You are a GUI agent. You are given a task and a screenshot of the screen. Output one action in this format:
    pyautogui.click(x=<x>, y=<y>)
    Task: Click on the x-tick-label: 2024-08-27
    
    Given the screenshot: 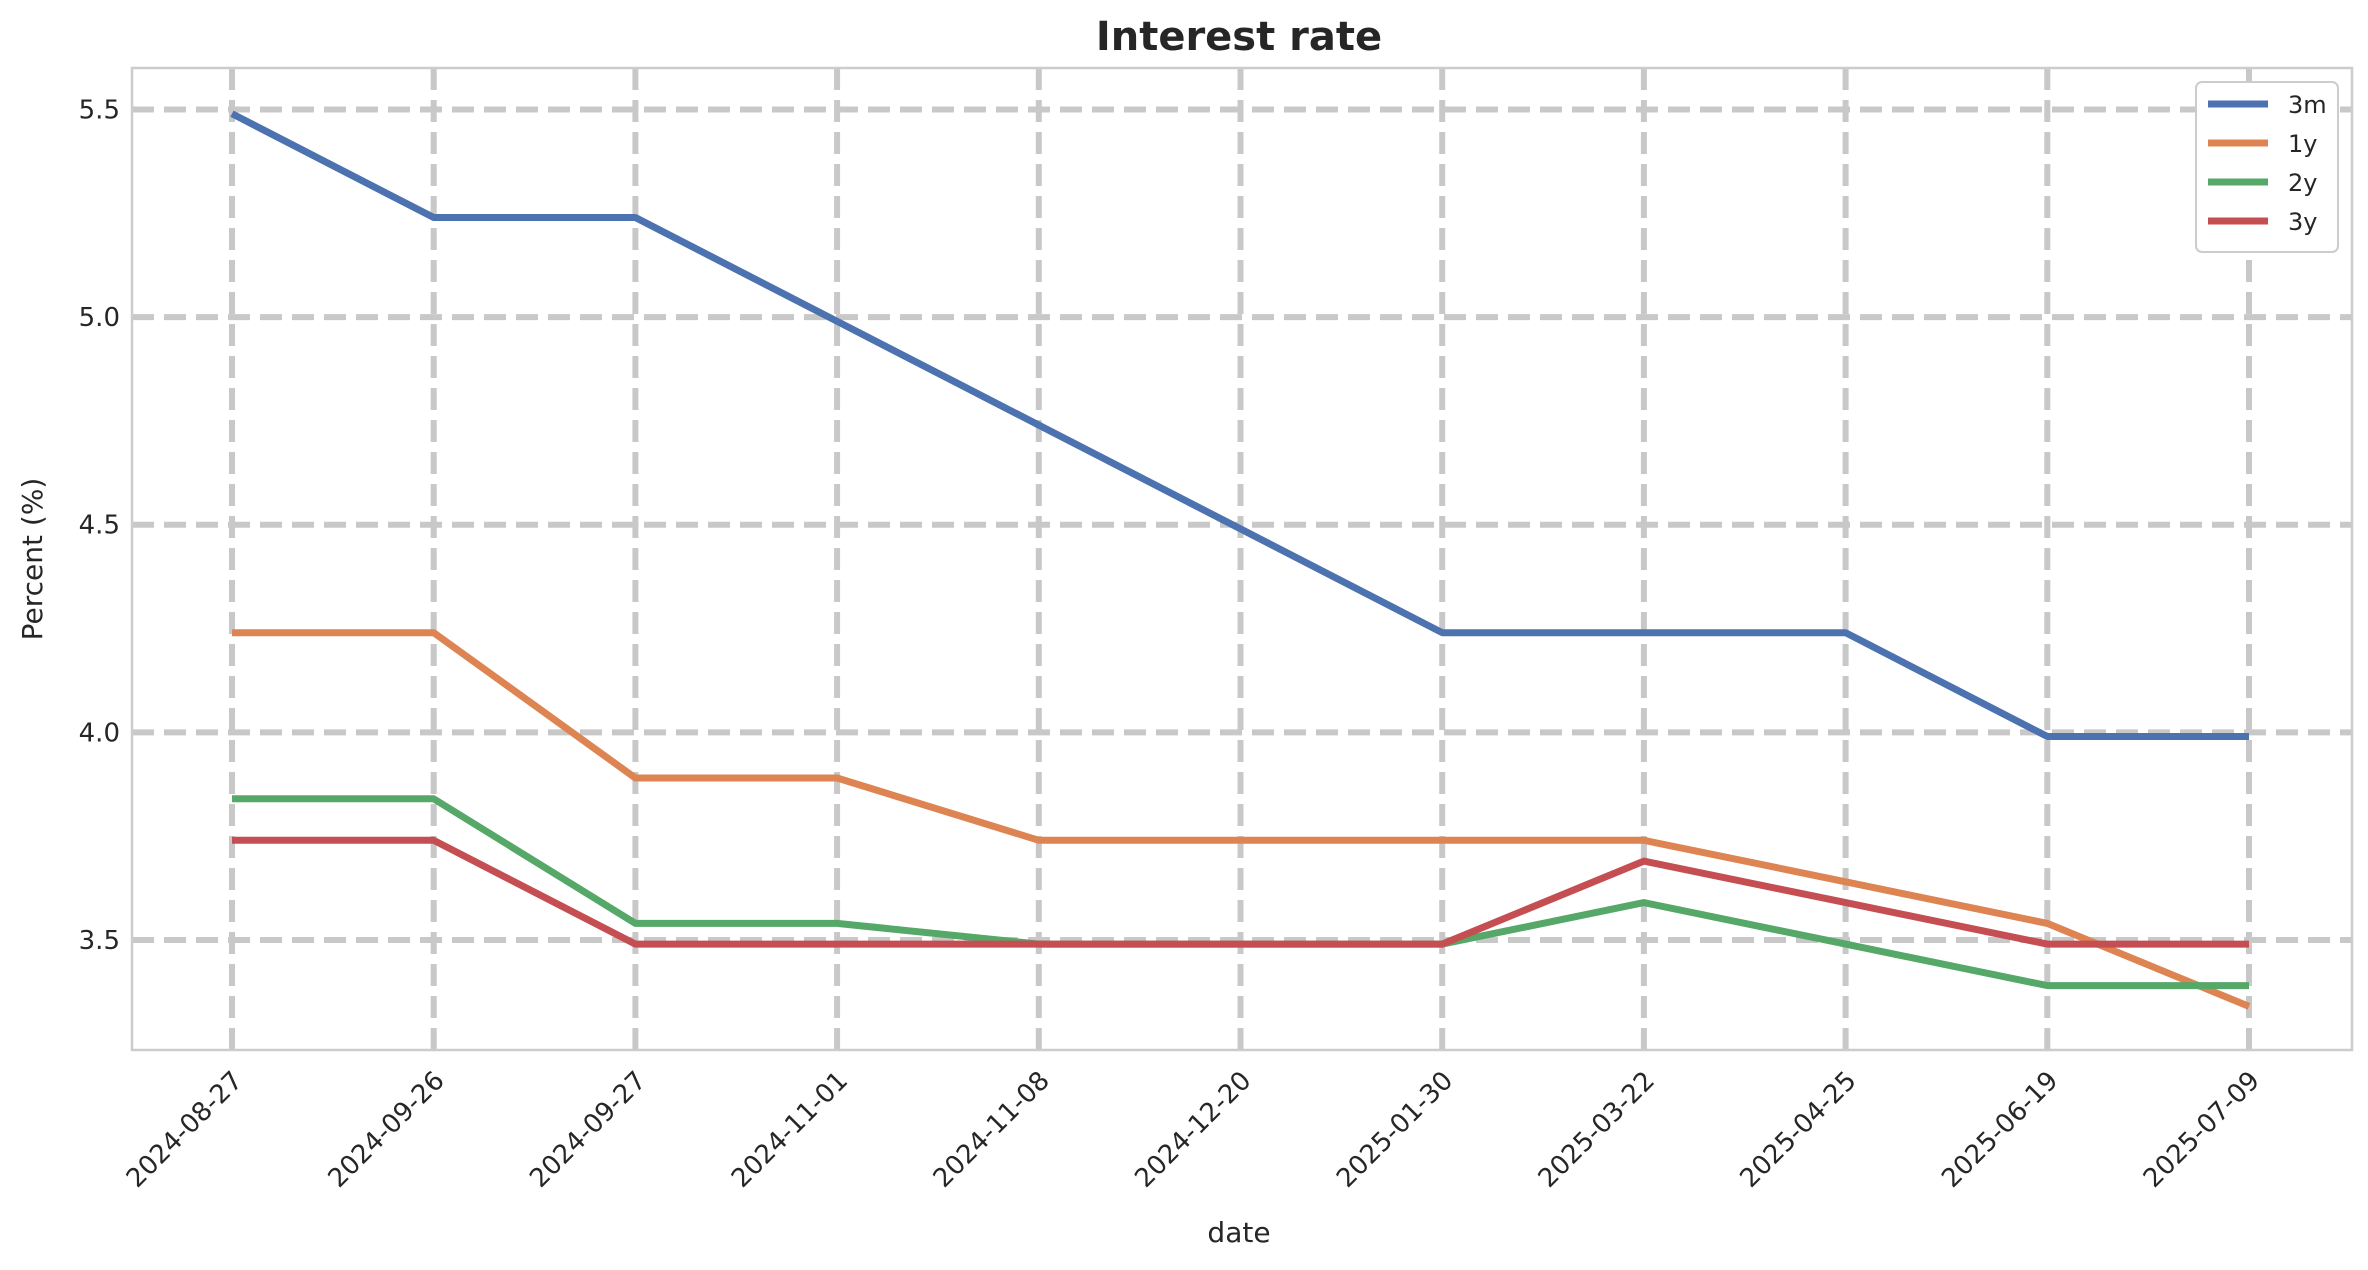 What is the action you would take?
    pyautogui.click(x=185, y=1130)
    